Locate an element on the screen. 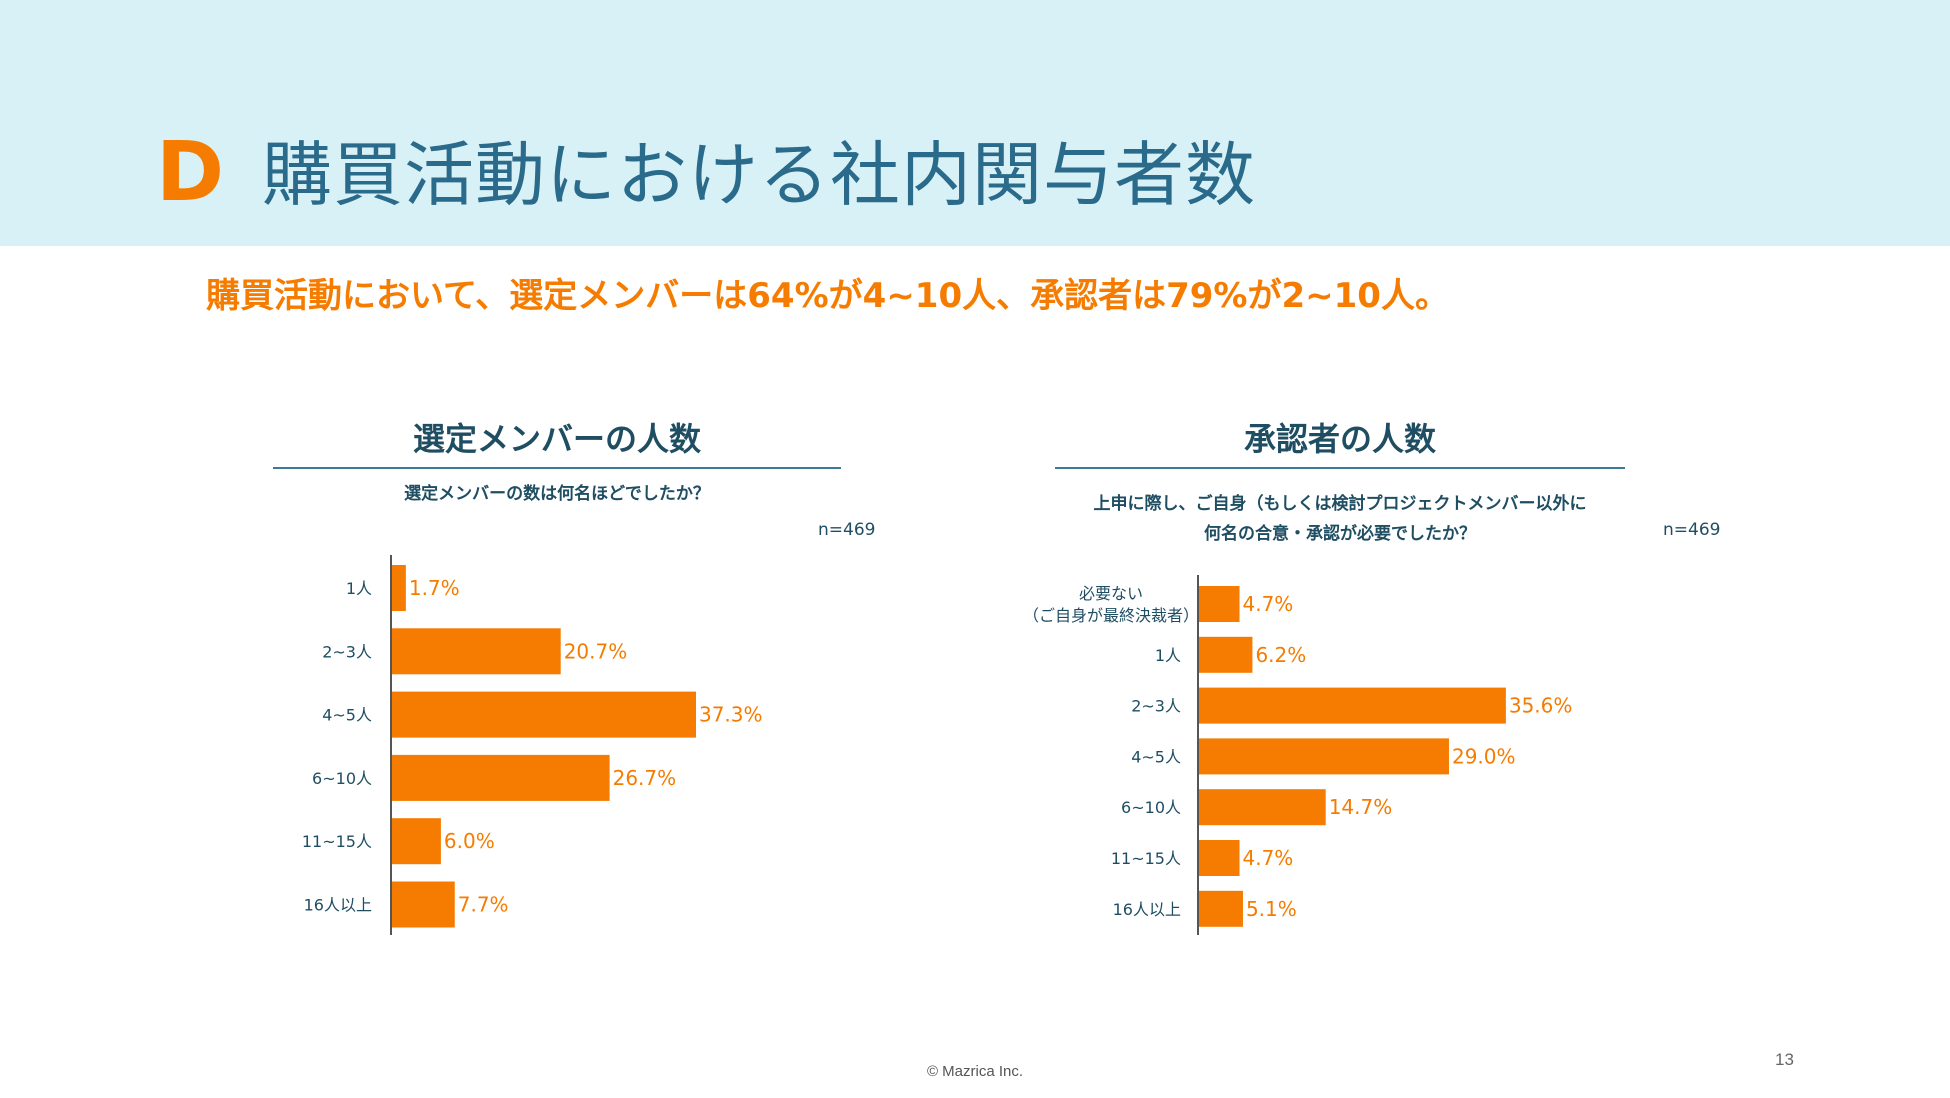  category-label-5: 11~15人 is located at coordinates (1146, 858).